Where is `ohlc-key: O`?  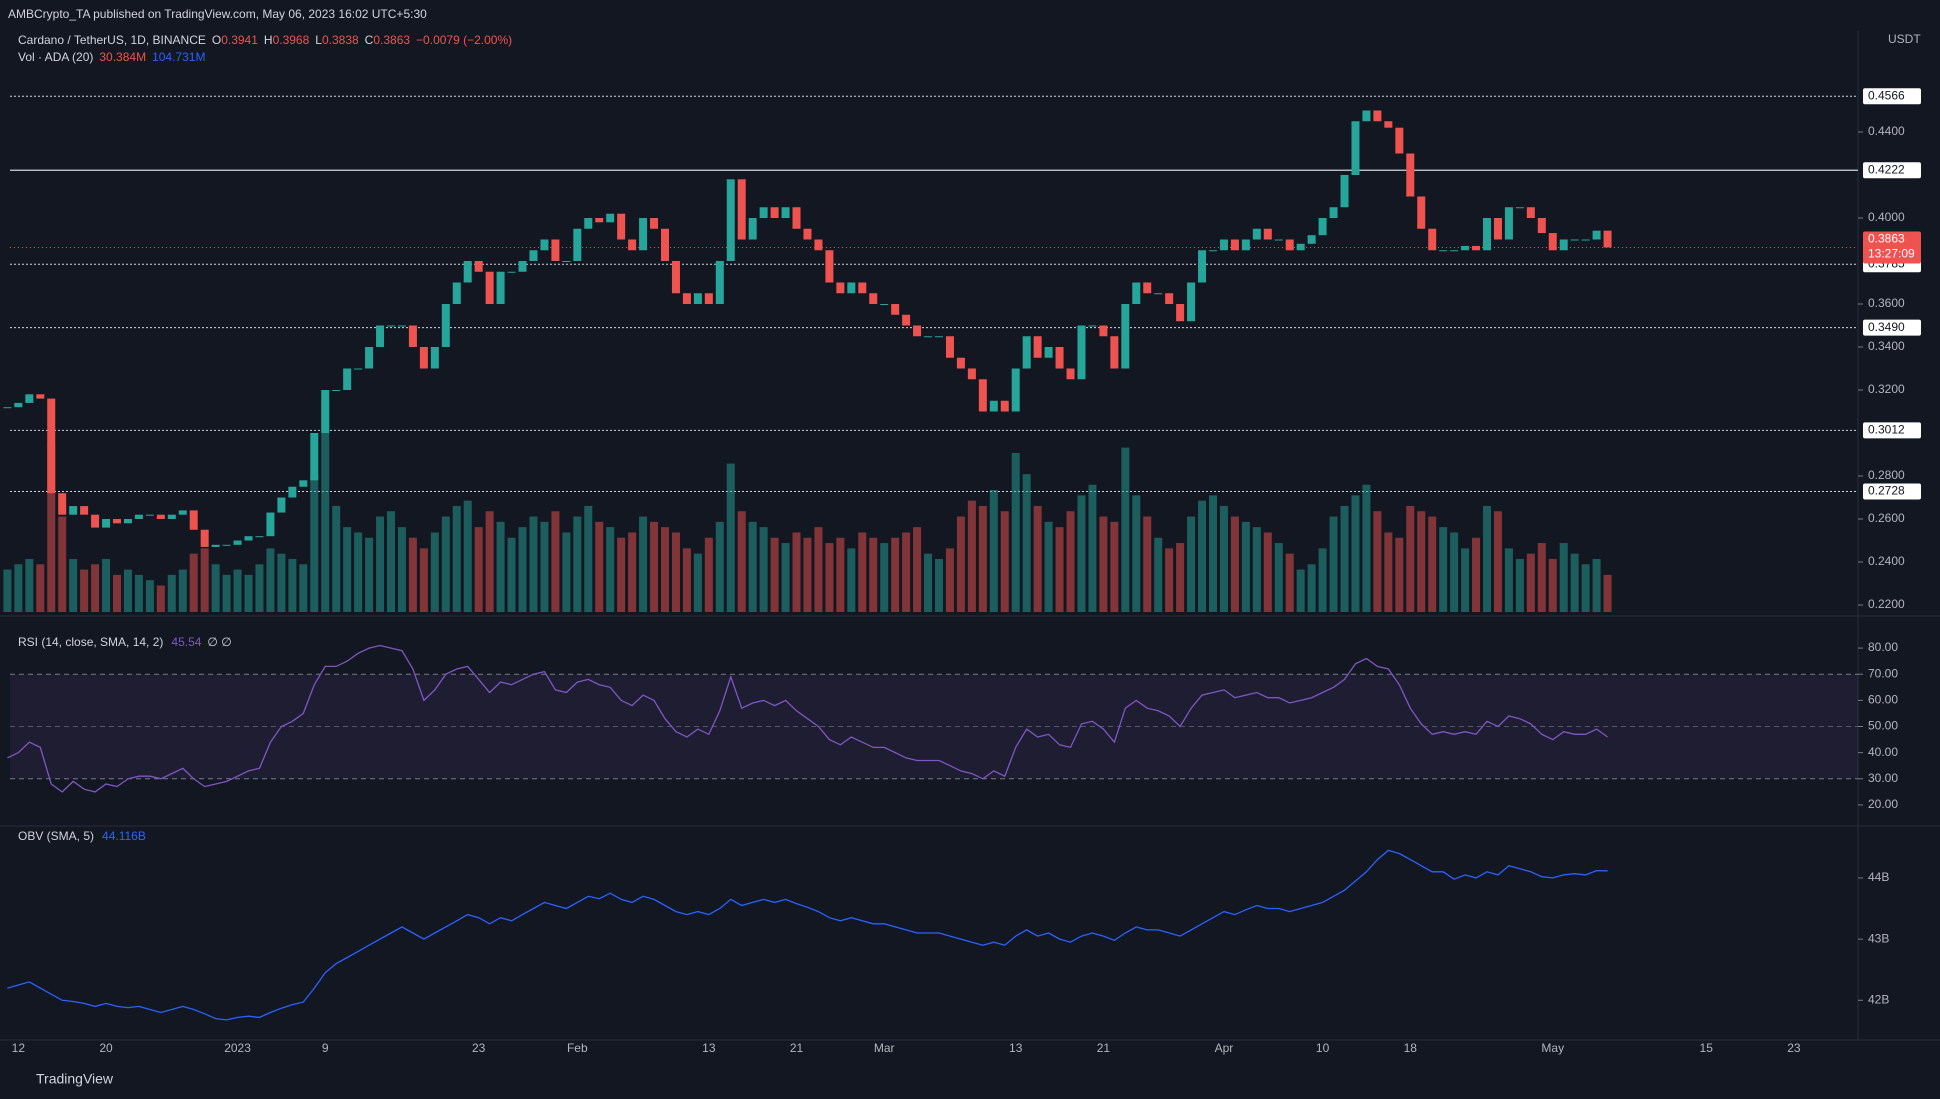
ohlc-key: O is located at coordinates (216, 40).